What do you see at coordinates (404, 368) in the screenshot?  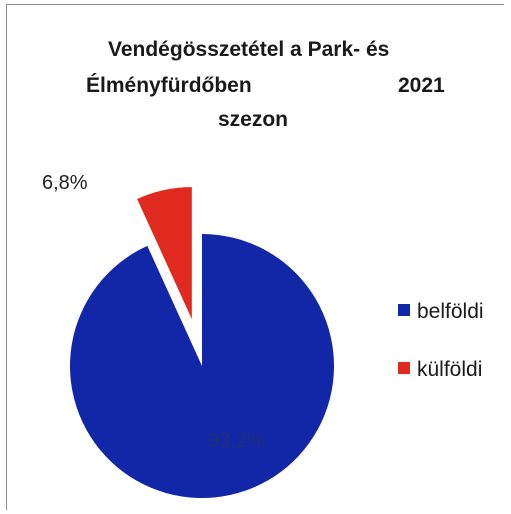 I see `legend-swatch-kulfoldi` at bounding box center [404, 368].